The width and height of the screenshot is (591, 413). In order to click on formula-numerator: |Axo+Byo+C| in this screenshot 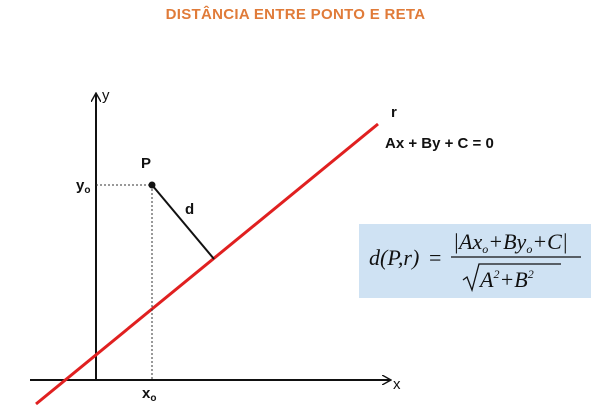, I will do `click(510, 242)`.